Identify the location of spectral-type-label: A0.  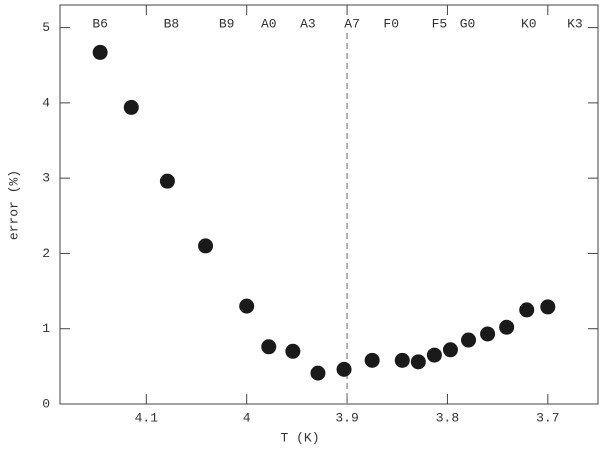
(269, 23).